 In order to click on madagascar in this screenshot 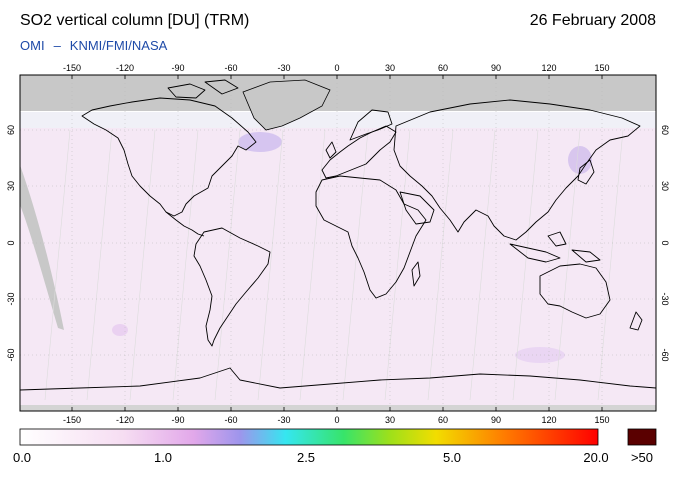, I will do `click(416, 274)`.